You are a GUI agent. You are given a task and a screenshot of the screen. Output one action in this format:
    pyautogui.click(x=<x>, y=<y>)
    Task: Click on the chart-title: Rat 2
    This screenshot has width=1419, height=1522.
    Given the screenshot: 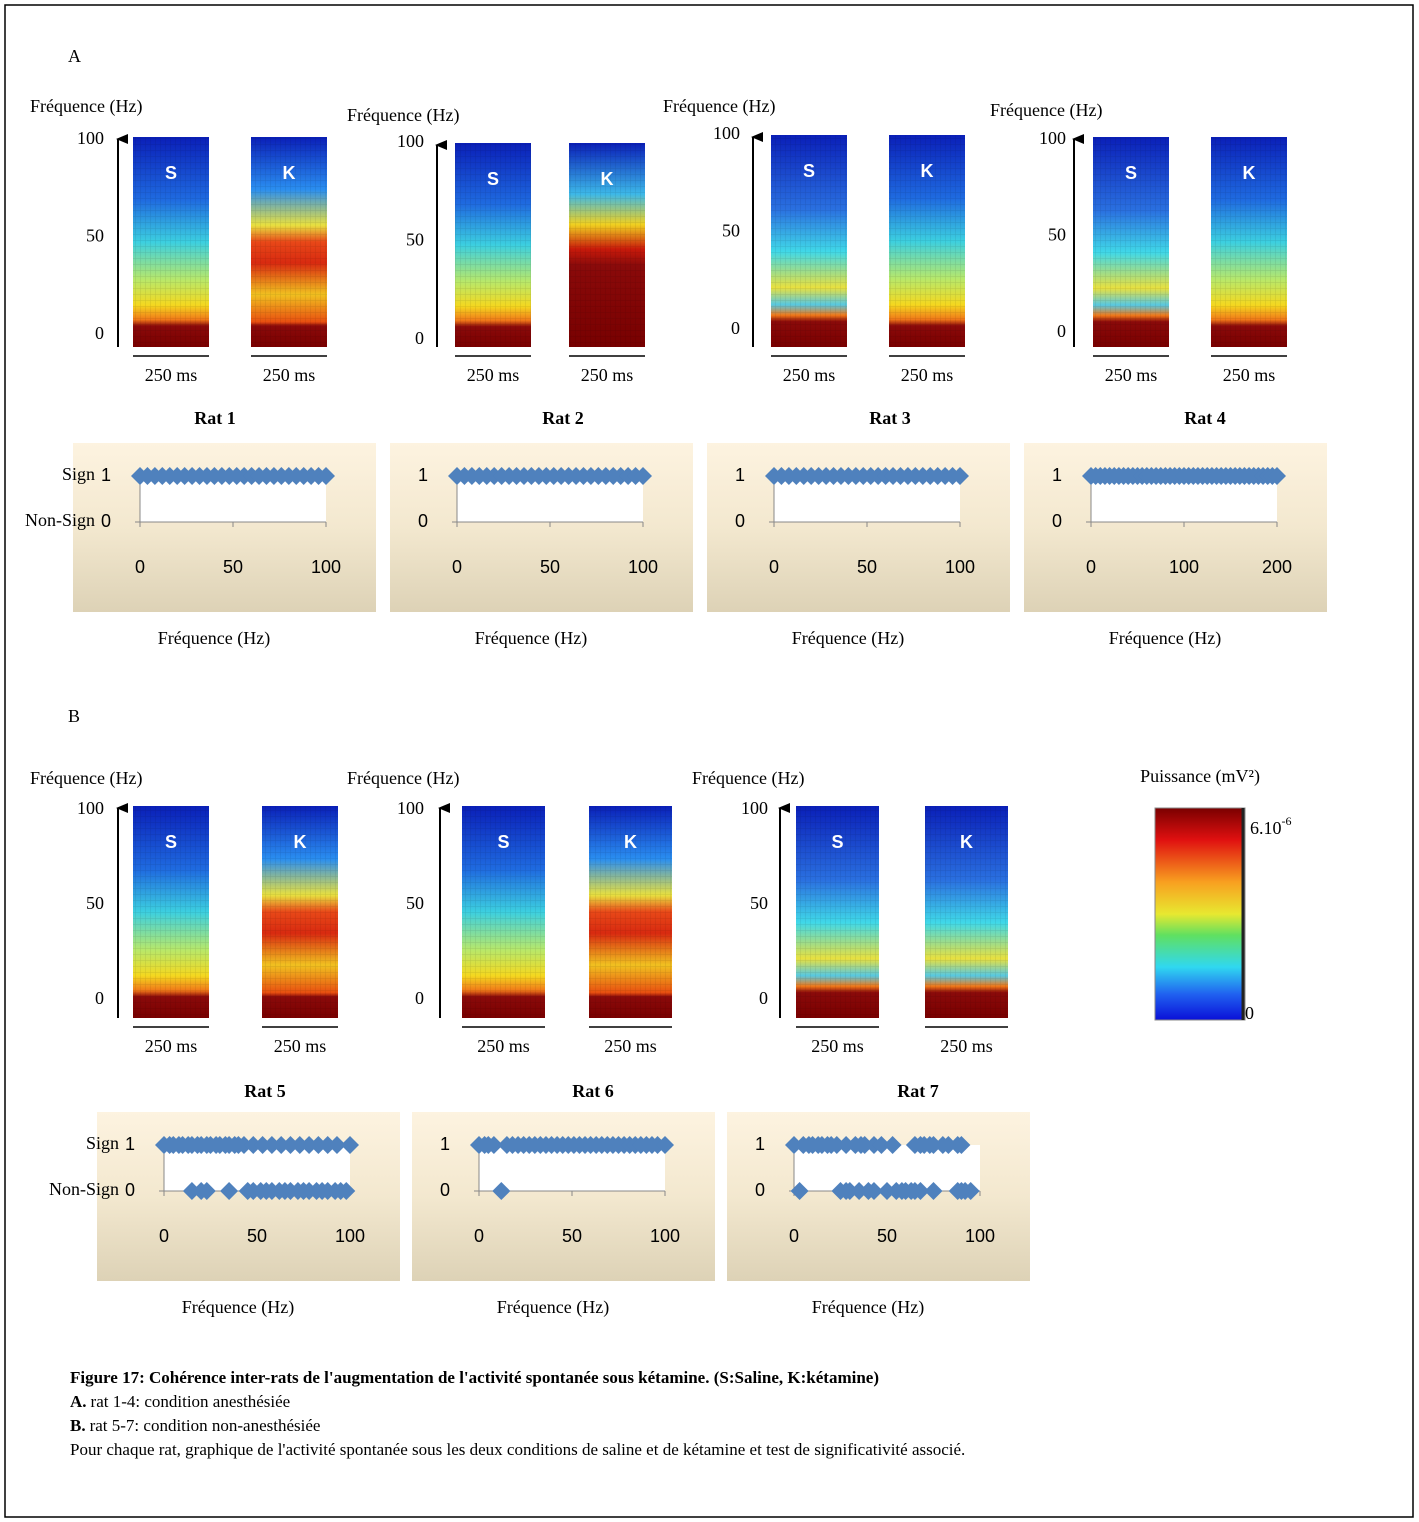 What is the action you would take?
    pyautogui.click(x=563, y=418)
    